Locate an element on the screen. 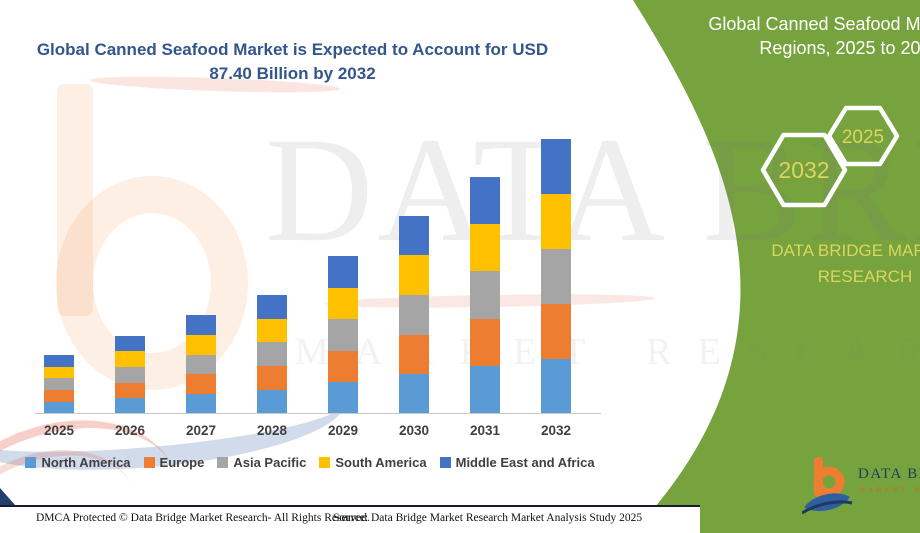 The height and width of the screenshot is (533, 920). x-tick-2029: 2029 is located at coordinates (343, 430).